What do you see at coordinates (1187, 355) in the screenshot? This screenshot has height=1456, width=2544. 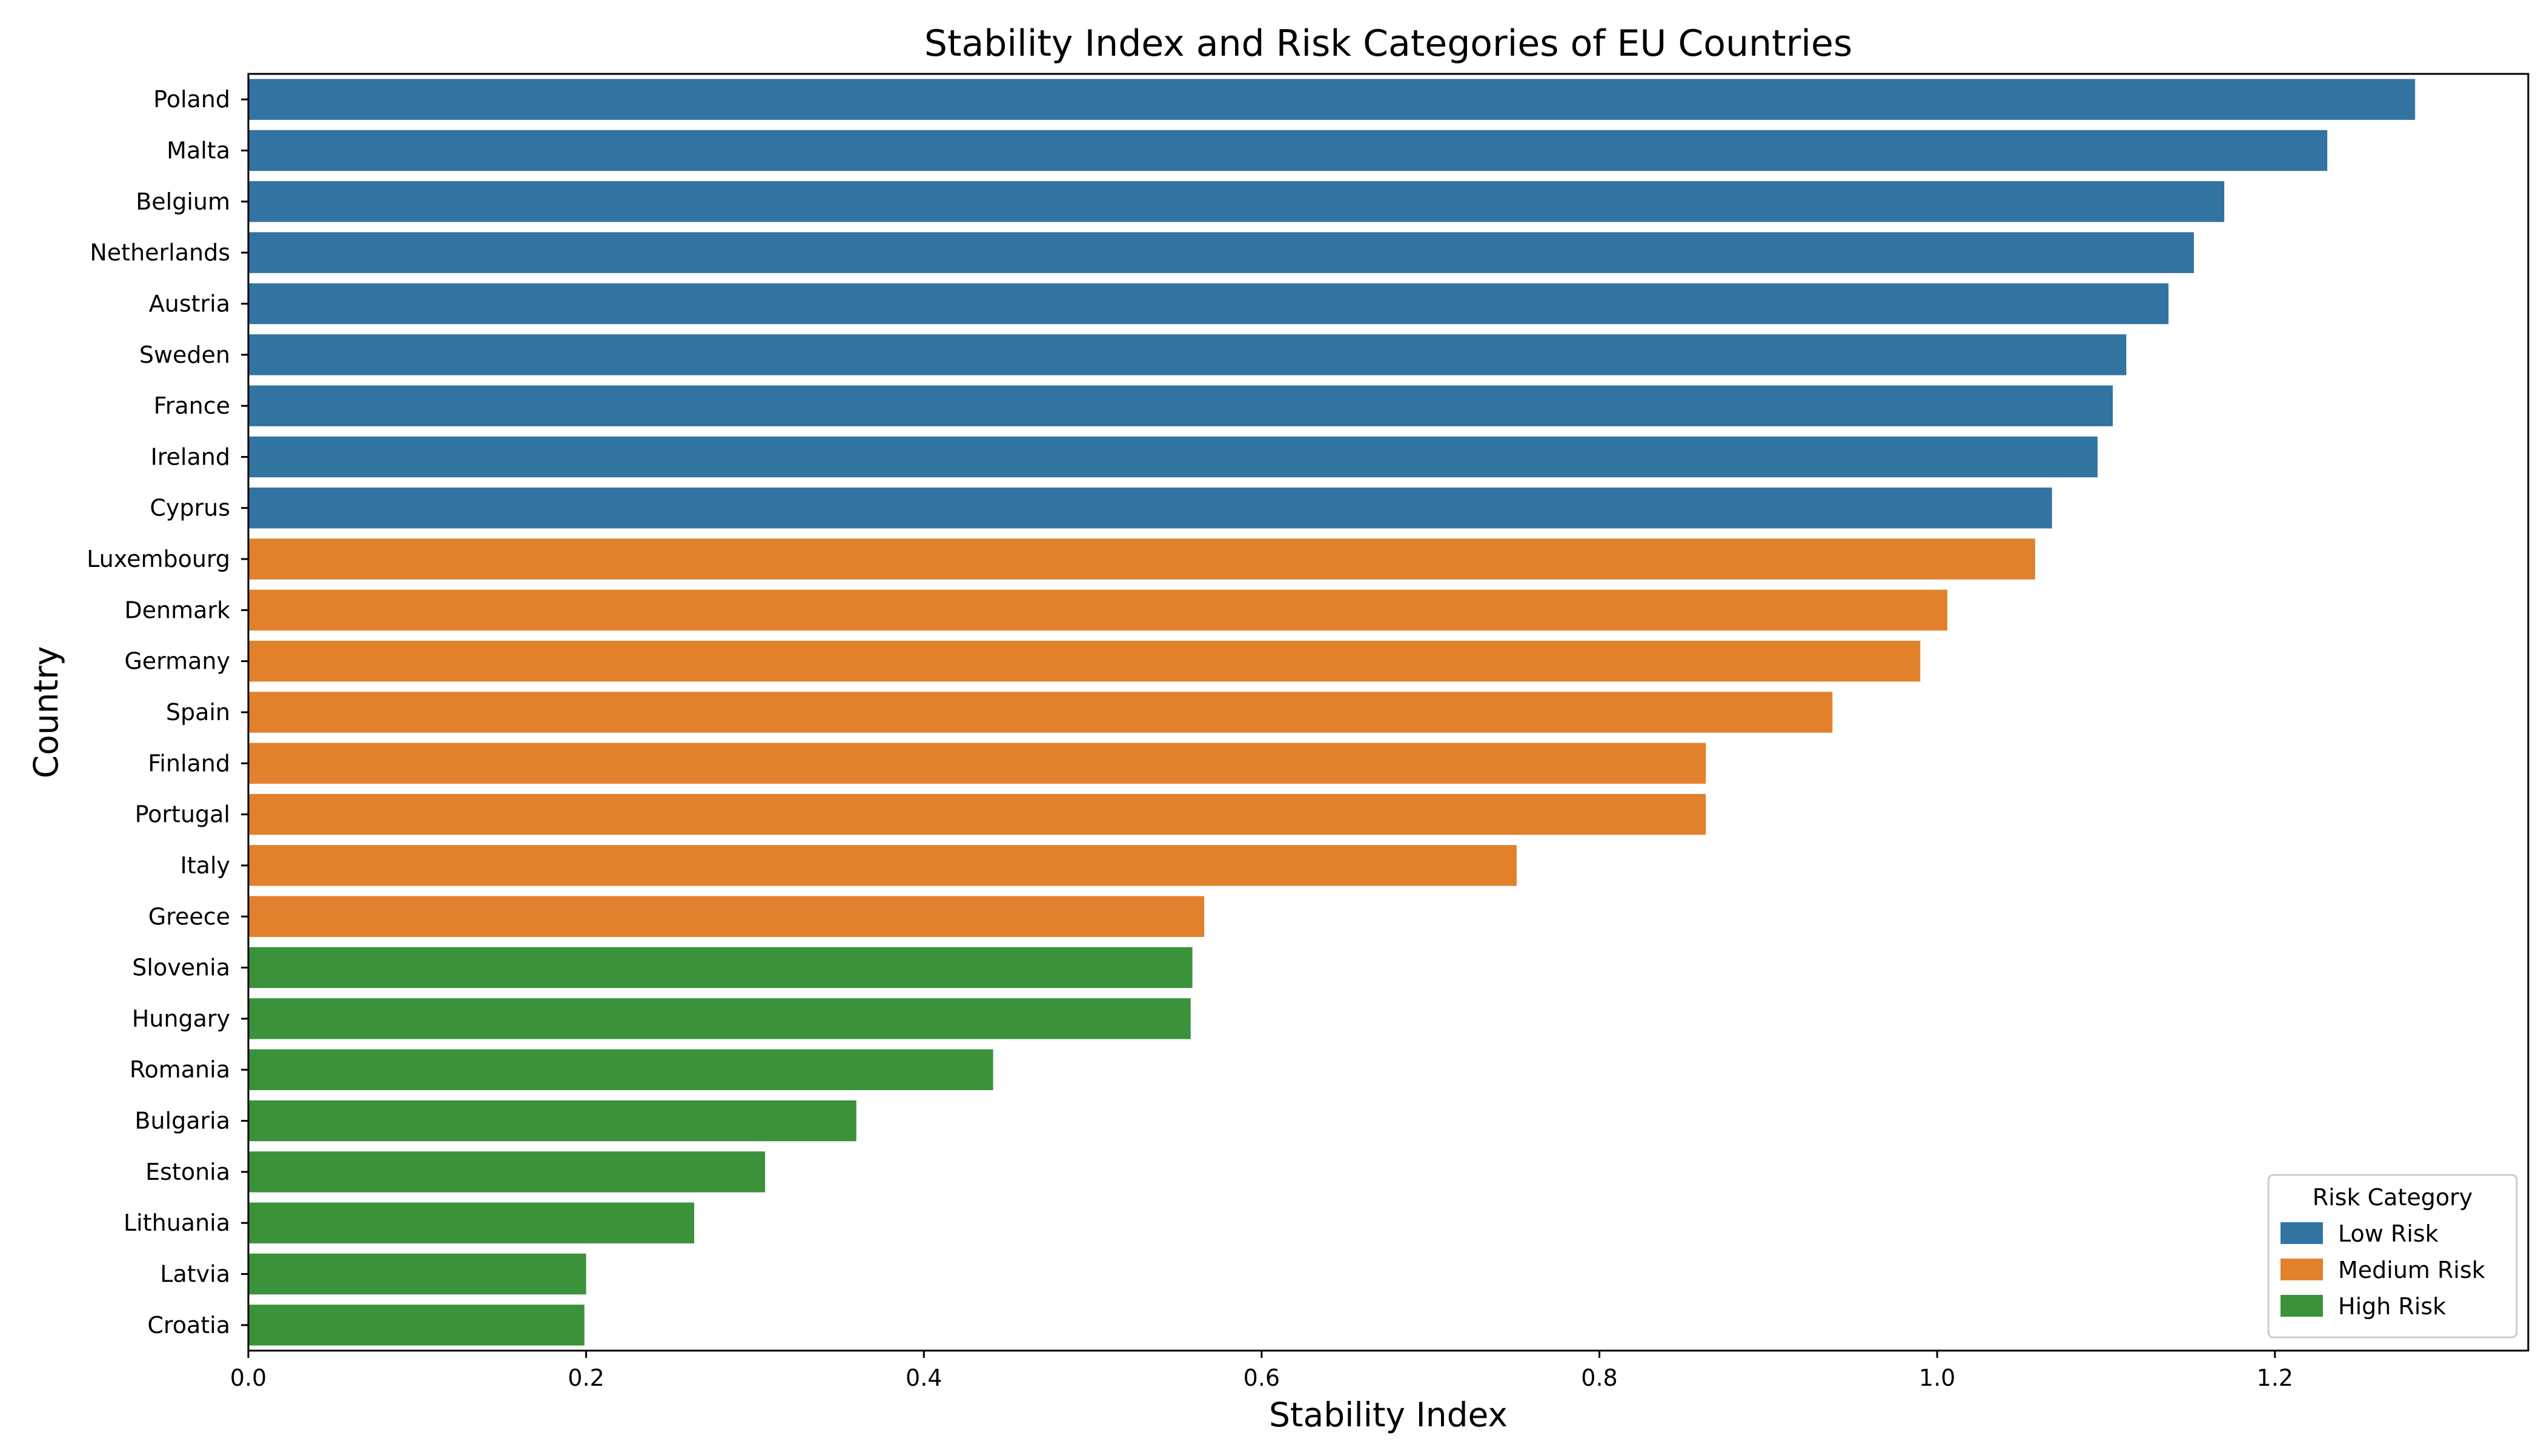 I see `bar-sweden` at bounding box center [1187, 355].